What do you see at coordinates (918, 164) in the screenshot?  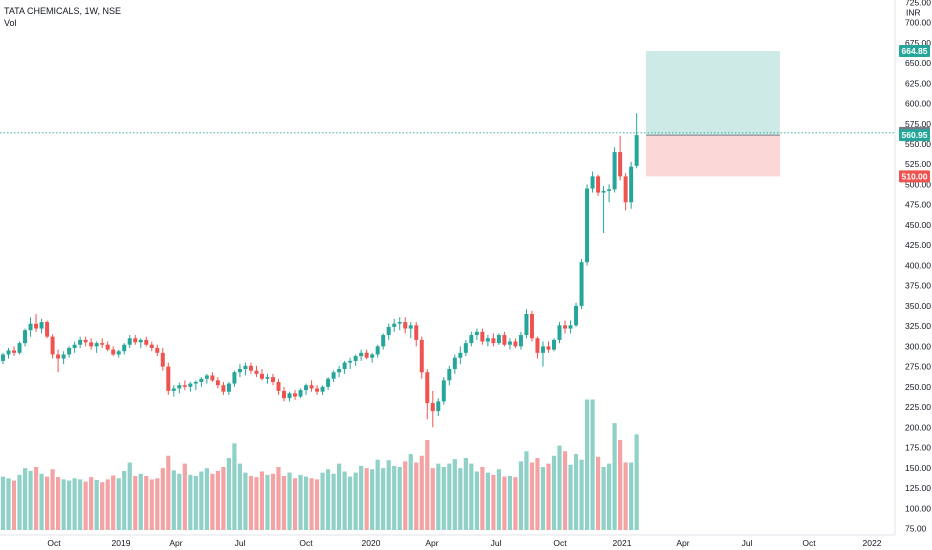 I see `price-tick: 525.00` at bounding box center [918, 164].